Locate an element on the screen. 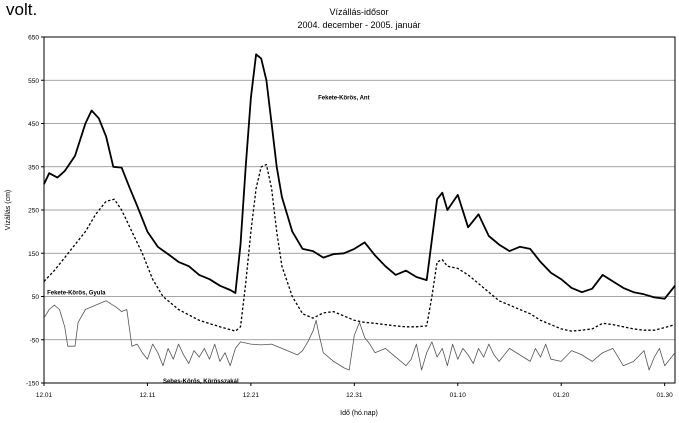  x-tick-label-5: 01.20 is located at coordinates (561, 395).